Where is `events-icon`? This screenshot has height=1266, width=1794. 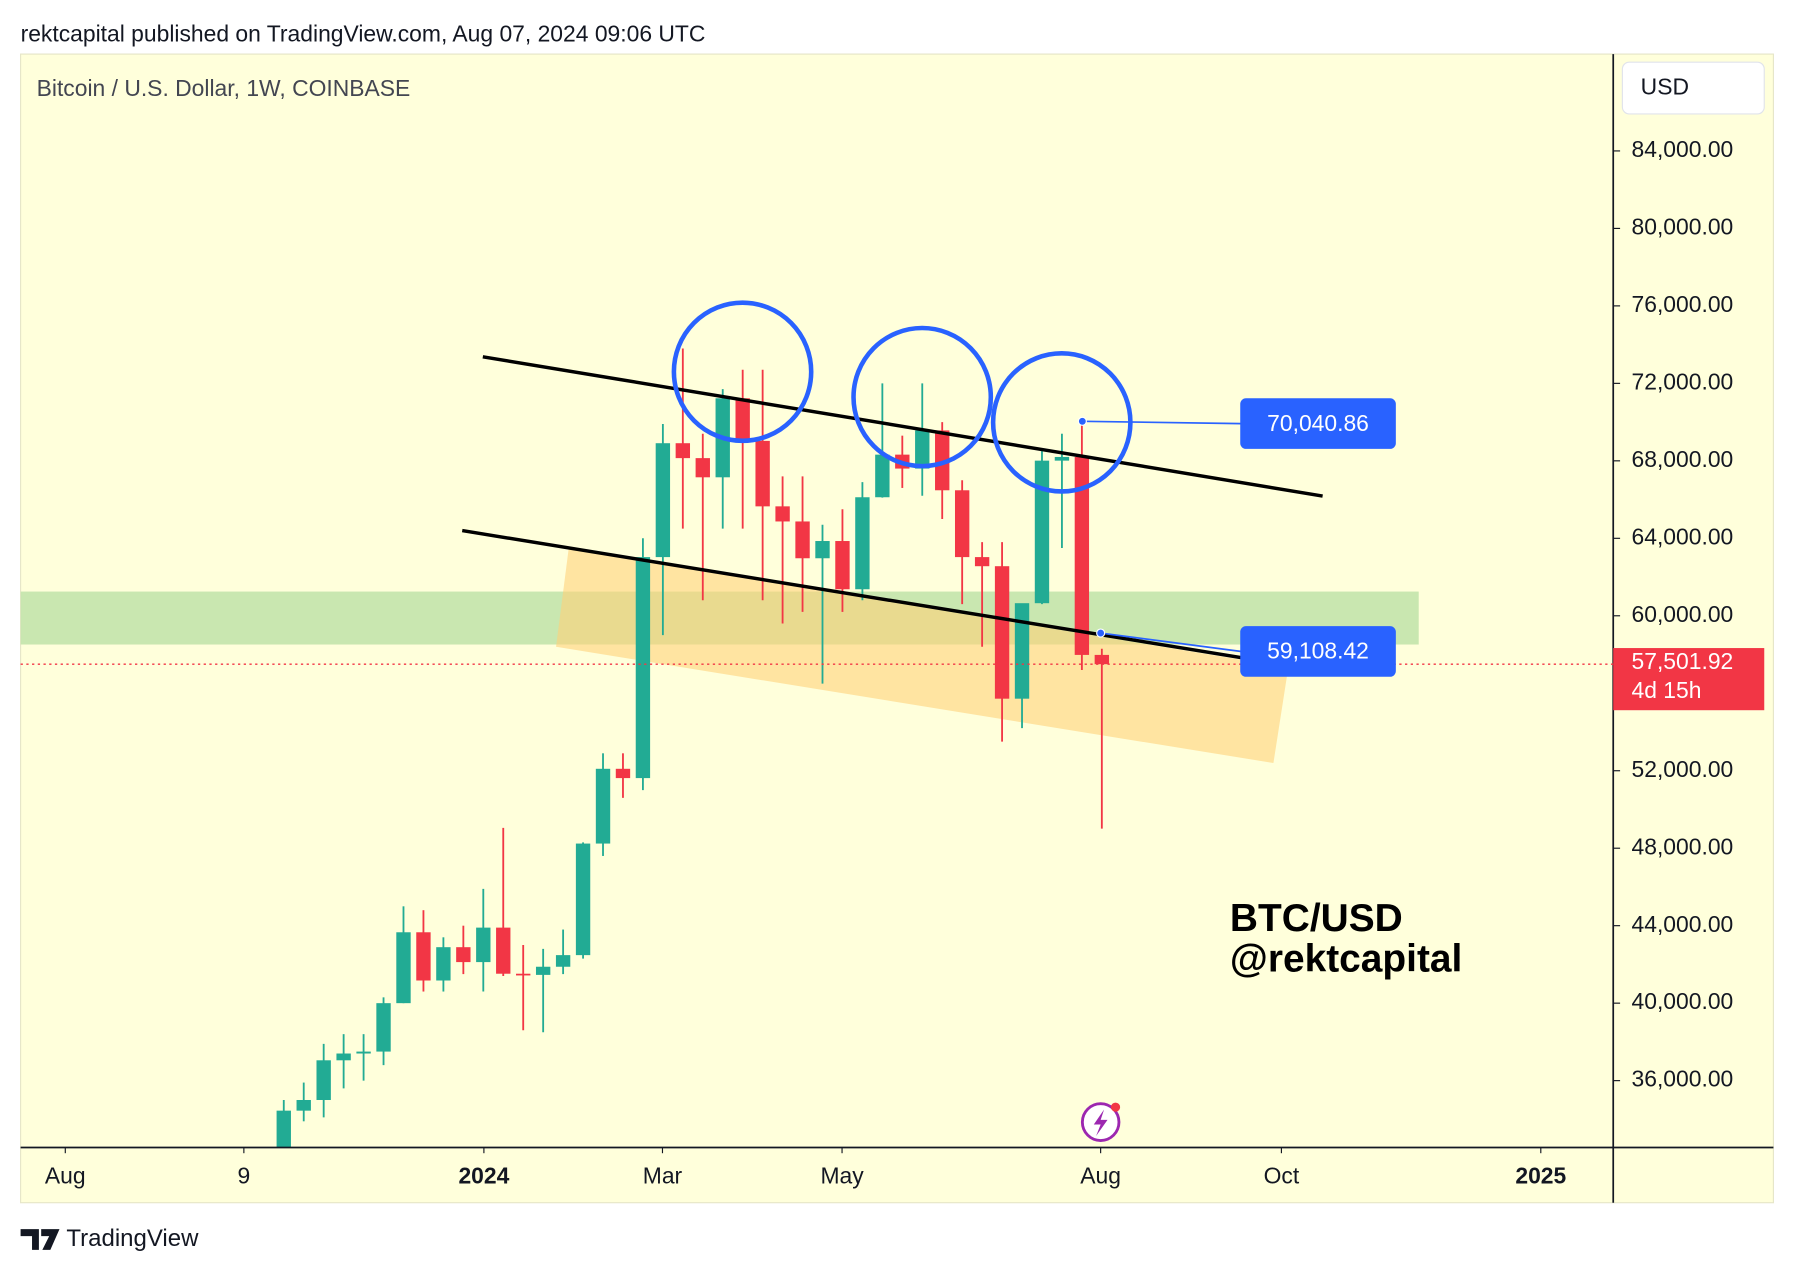
events-icon is located at coordinates (1100, 1122).